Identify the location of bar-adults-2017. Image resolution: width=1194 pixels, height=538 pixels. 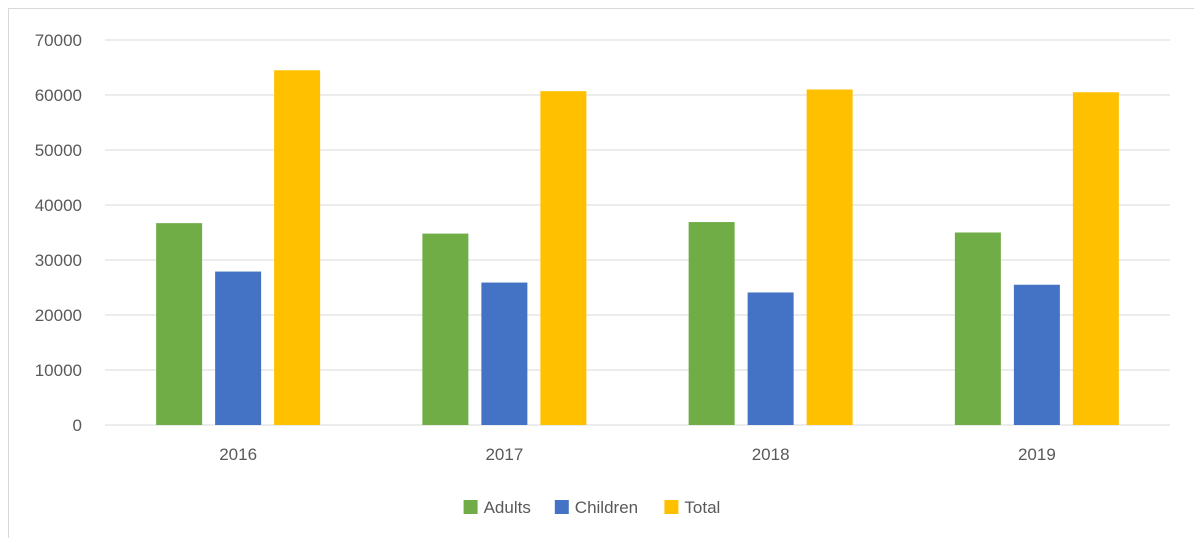
(445, 329).